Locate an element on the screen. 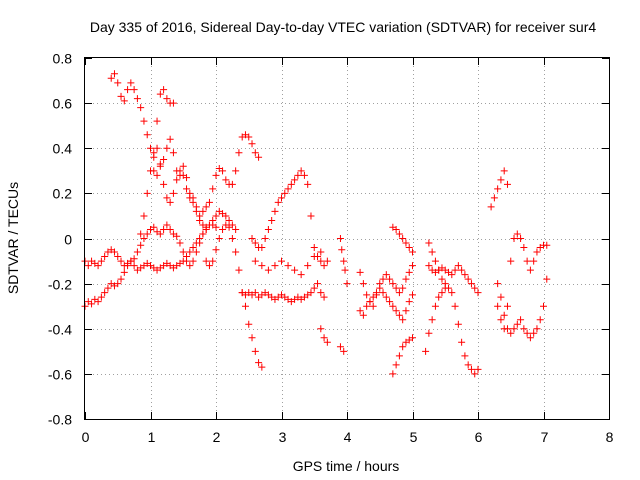 This screenshot has height=480, width=640. series-cluster-6p7 is located at coordinates (522, 281).